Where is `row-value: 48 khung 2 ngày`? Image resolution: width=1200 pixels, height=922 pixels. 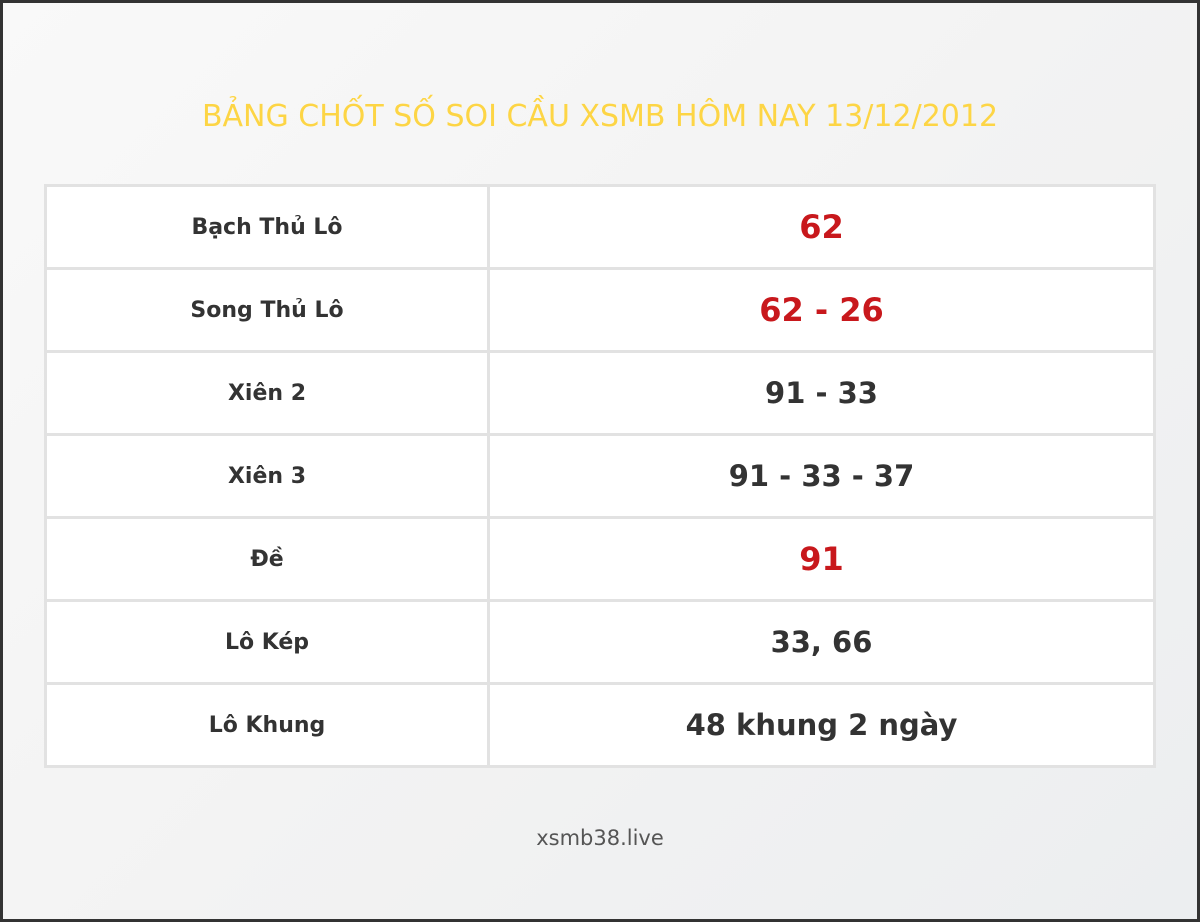 row-value: 48 khung 2 ngày is located at coordinates (821, 725).